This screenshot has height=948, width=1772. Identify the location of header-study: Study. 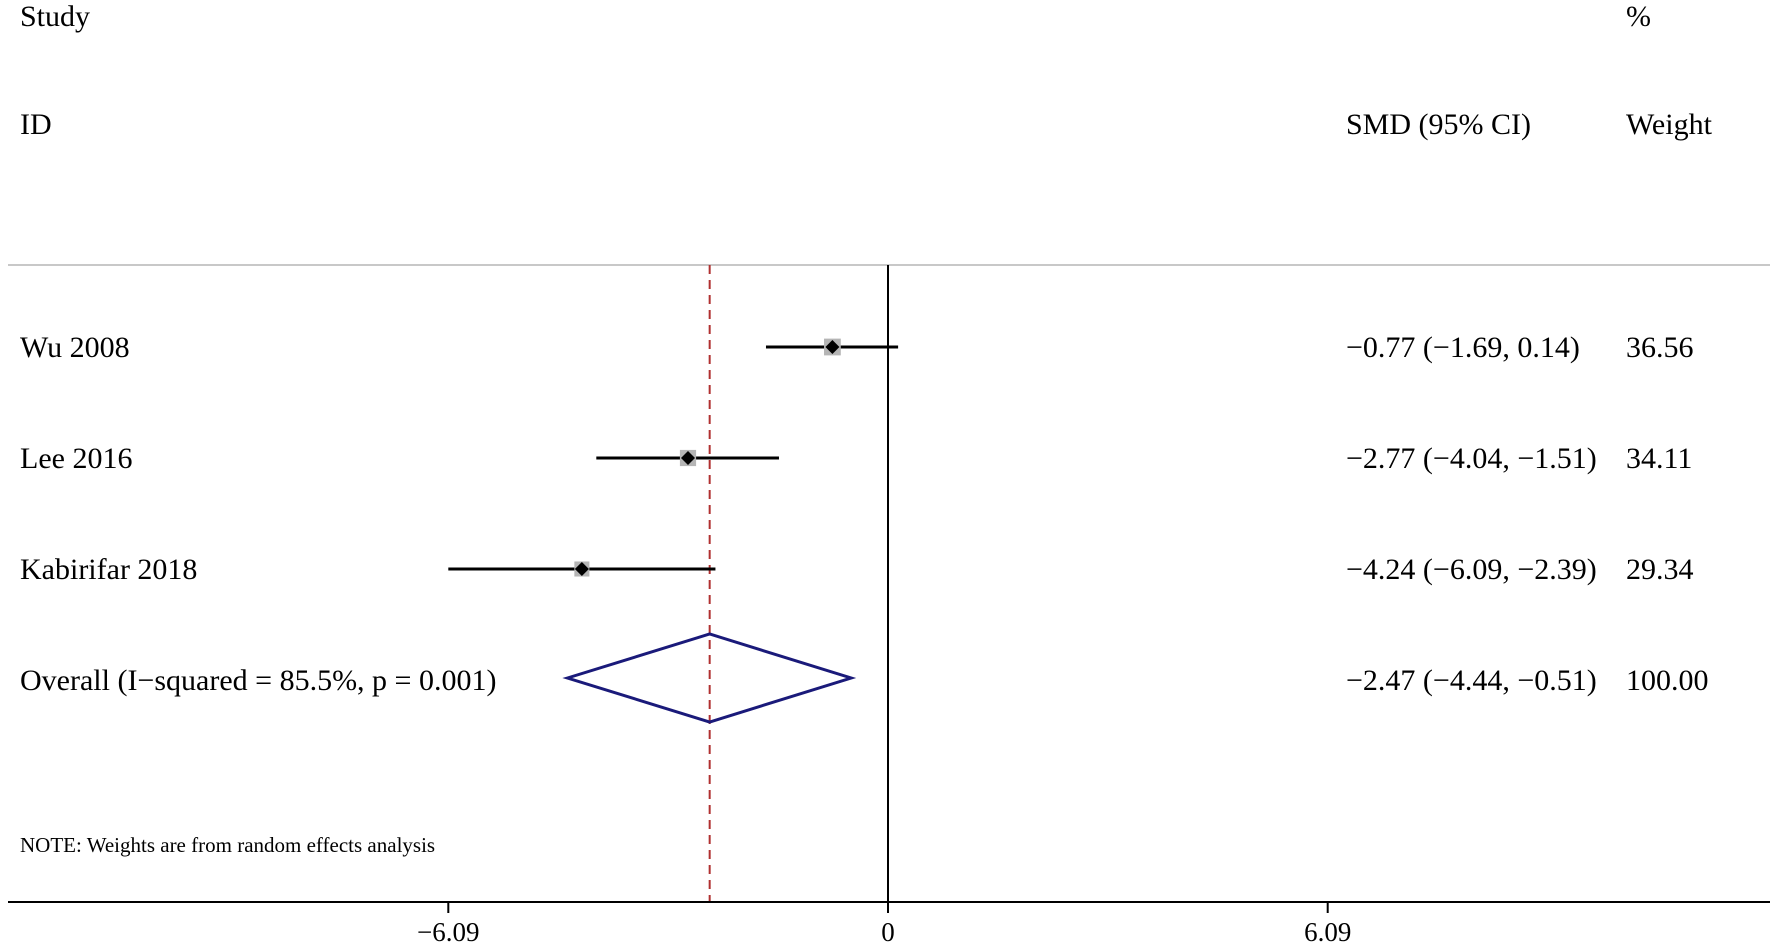
(55, 16).